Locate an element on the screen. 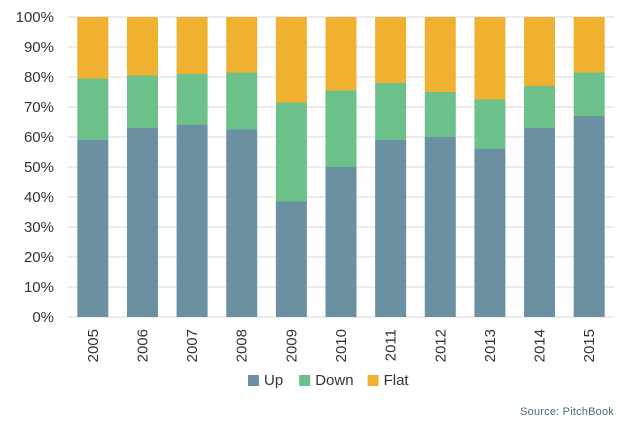  y-tick-label: 70% is located at coordinates (39, 107).